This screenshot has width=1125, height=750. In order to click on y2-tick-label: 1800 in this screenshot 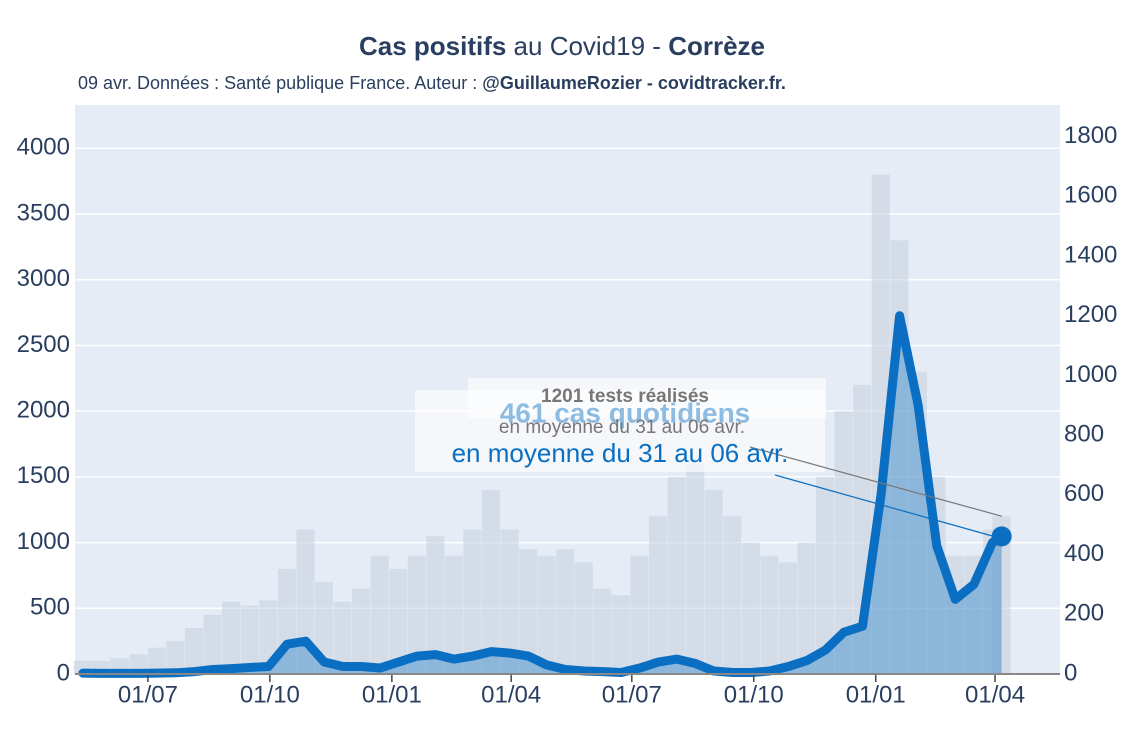, I will do `click(1090, 135)`.